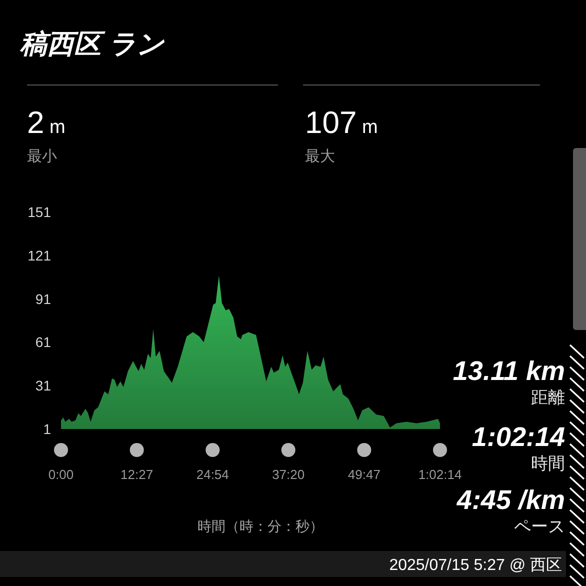 This screenshot has height=586, width=586. Describe the element at coordinates (288, 474) in the screenshot. I see `xtick-label: 37:20` at that location.